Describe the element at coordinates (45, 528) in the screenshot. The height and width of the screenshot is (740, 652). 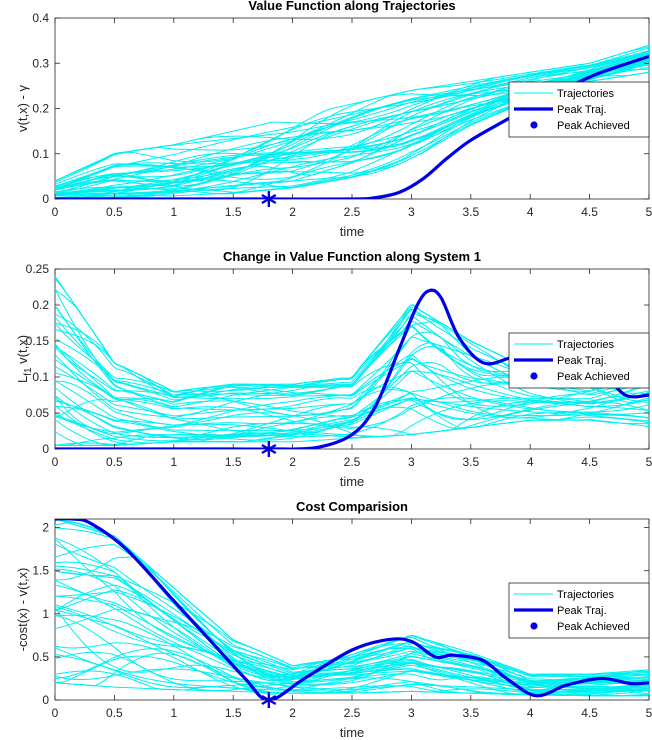
I see `y-tick-label: 2` at that location.